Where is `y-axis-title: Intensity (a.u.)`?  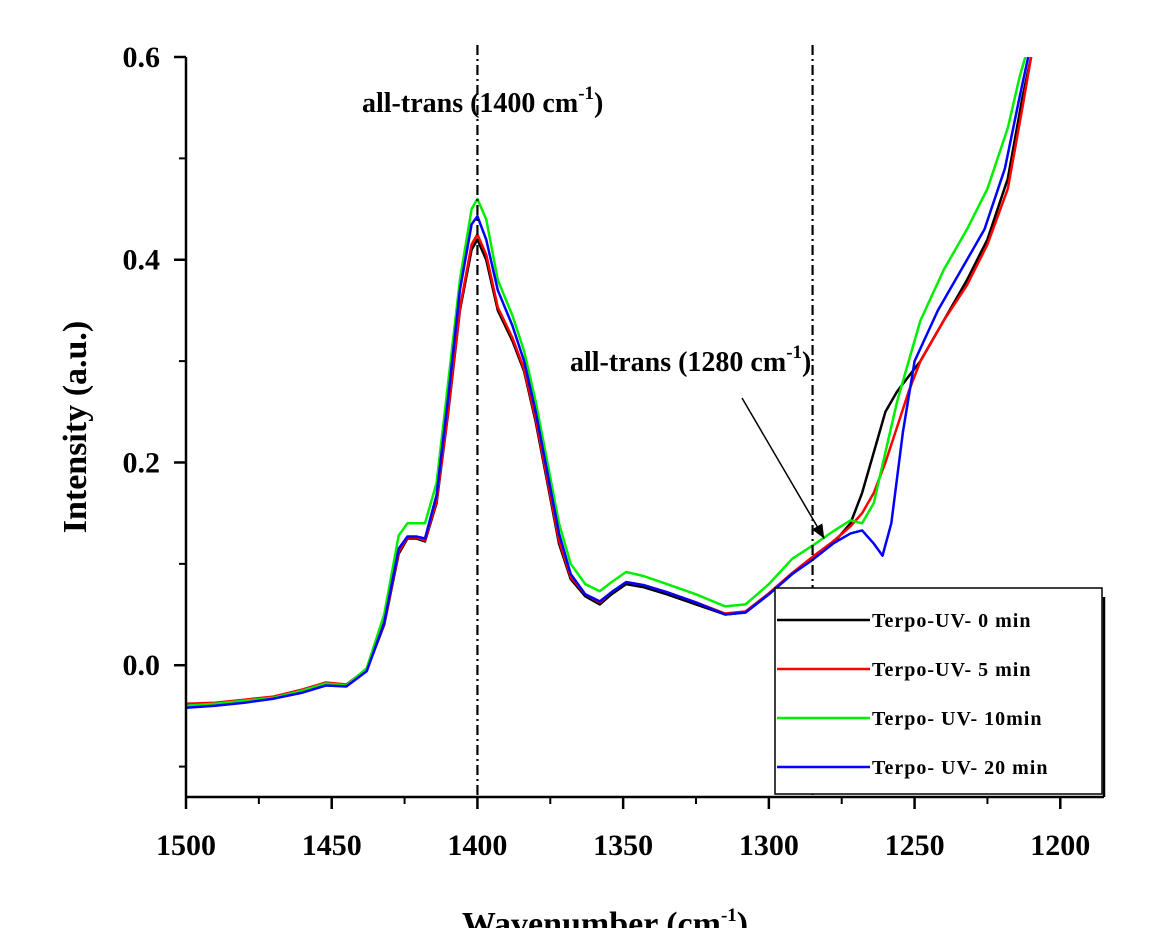 y-axis-title: Intensity (a.u.) is located at coordinates (75, 427).